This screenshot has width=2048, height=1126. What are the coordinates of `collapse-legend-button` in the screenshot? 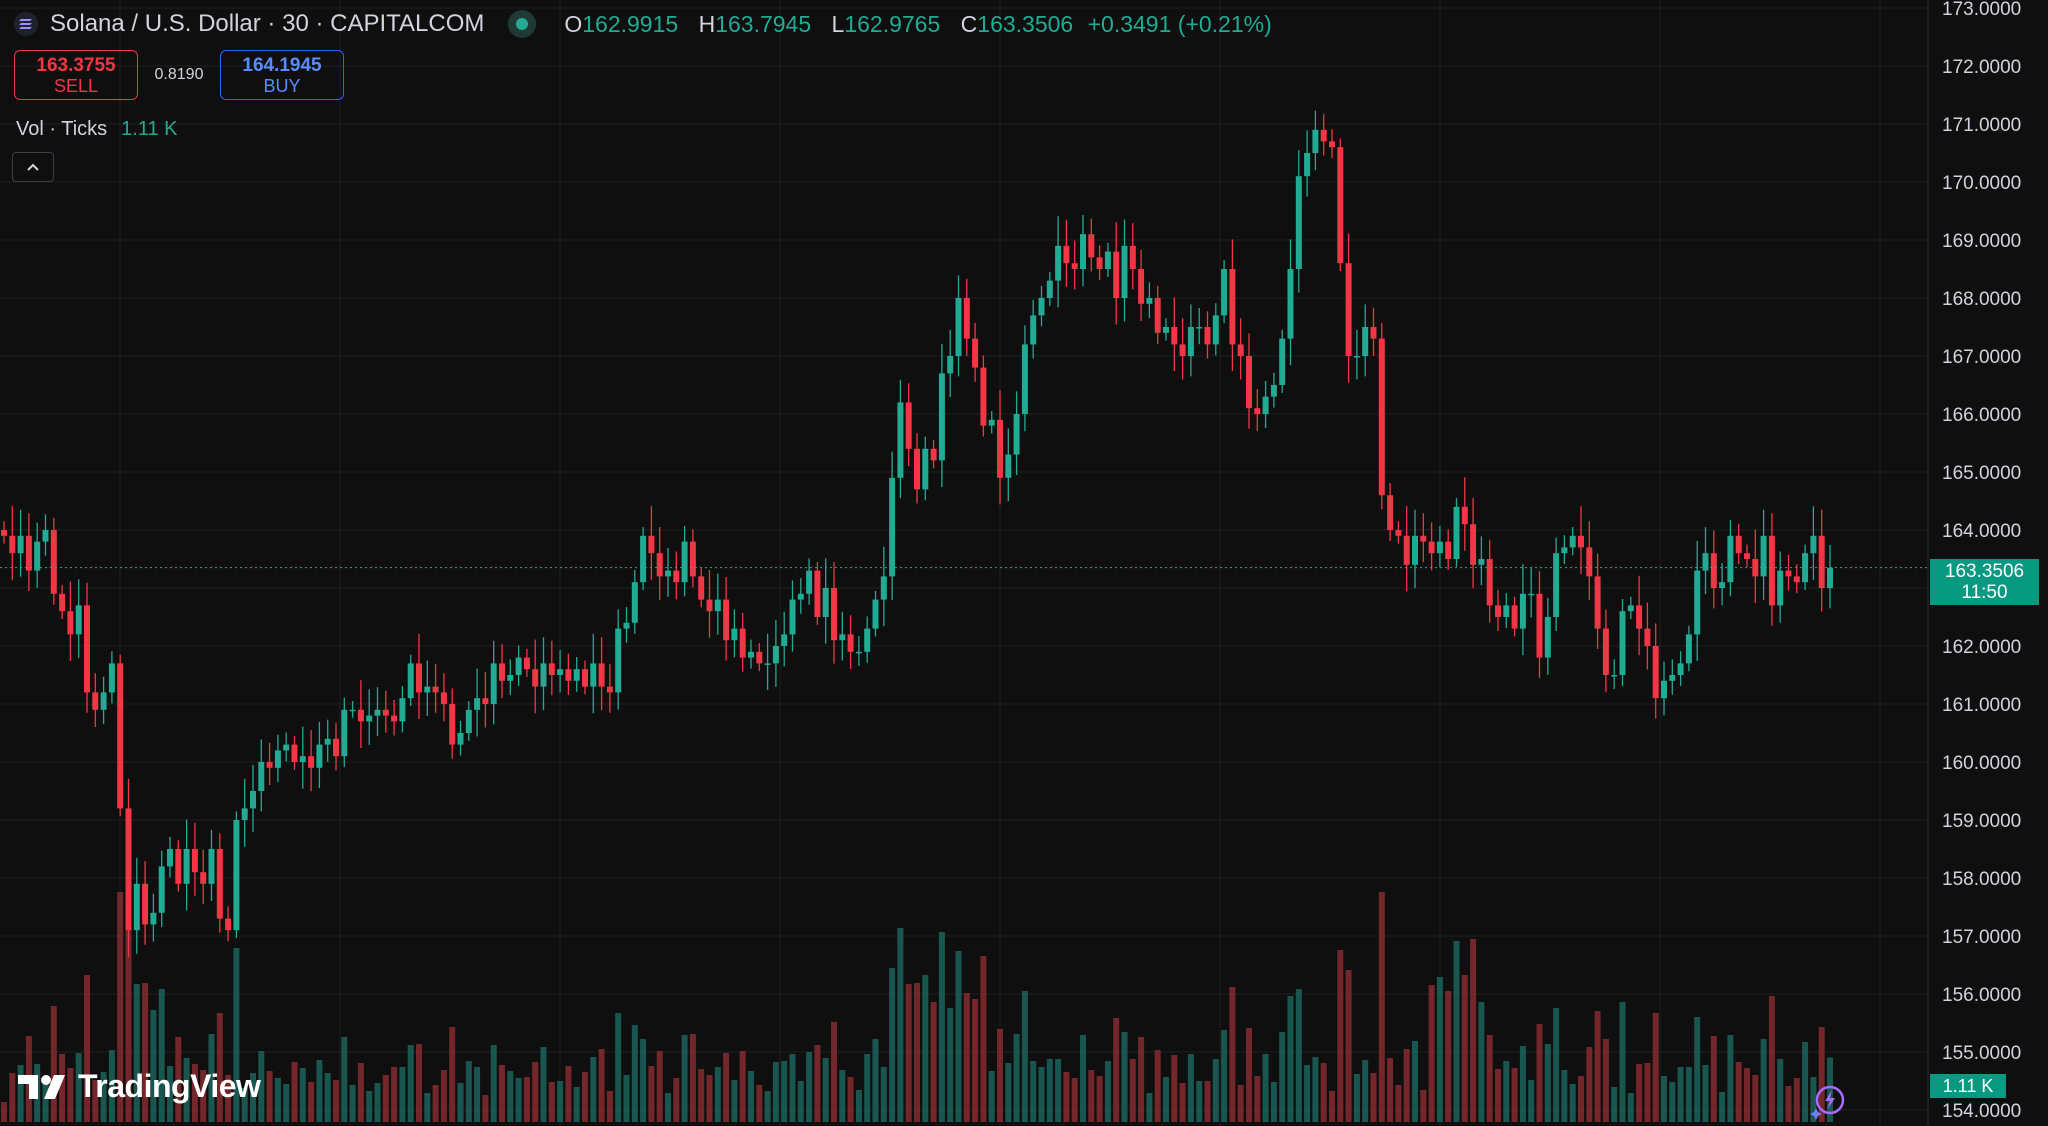 It's located at (33, 167).